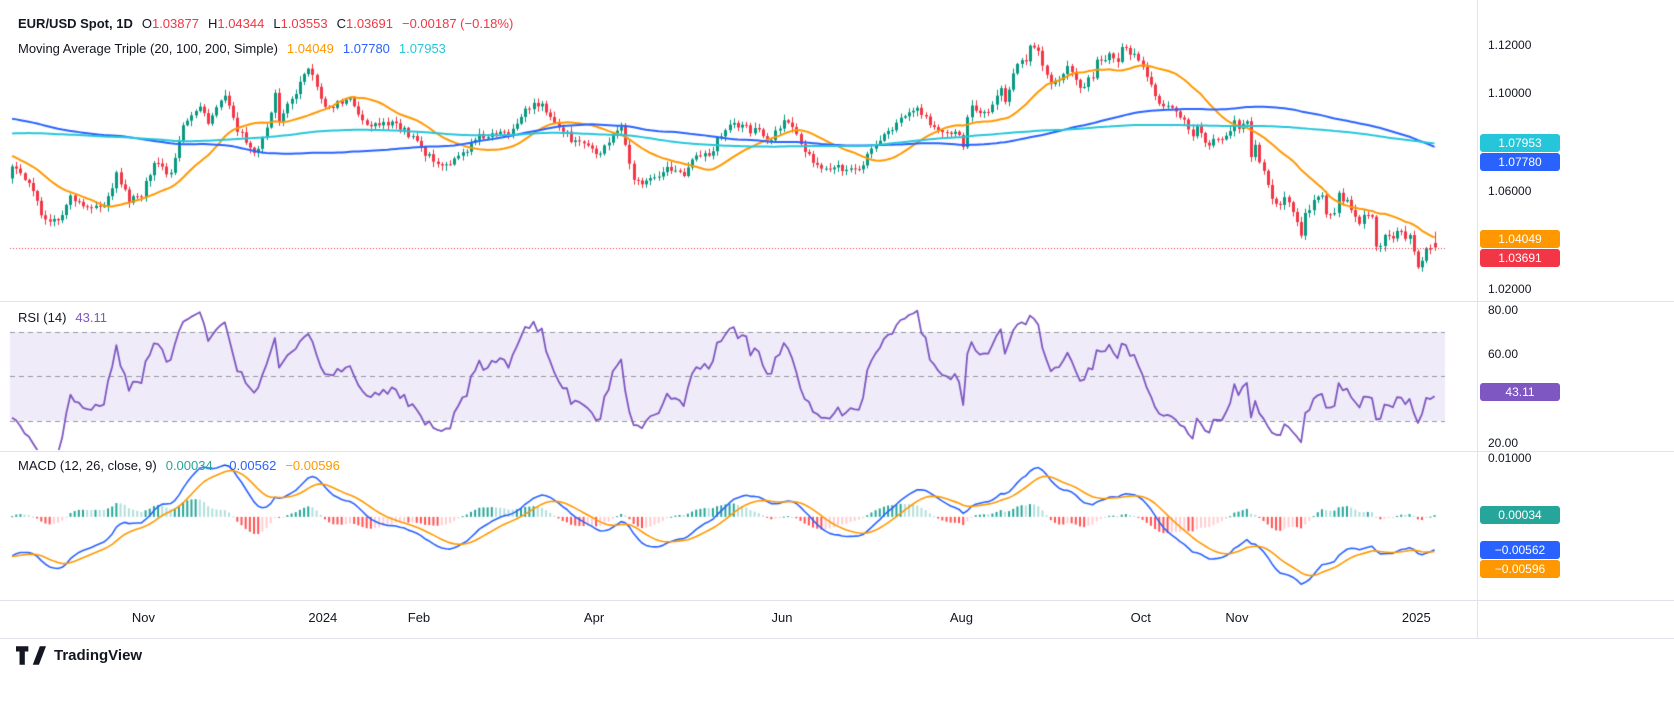 The height and width of the screenshot is (718, 1674). I want to click on price-badge: −0.00596, so click(1520, 568).